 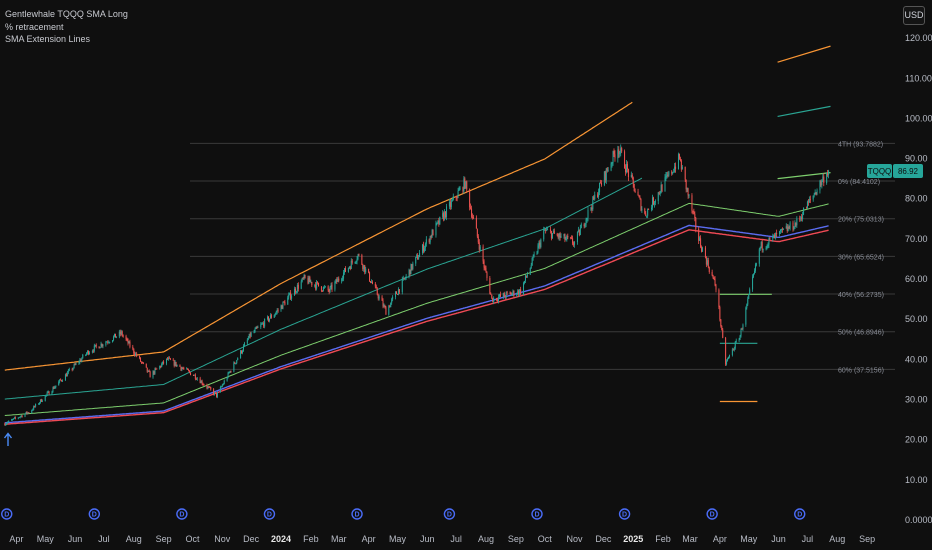 I want to click on y-axis-tick-label: 30.00, so click(x=916, y=400).